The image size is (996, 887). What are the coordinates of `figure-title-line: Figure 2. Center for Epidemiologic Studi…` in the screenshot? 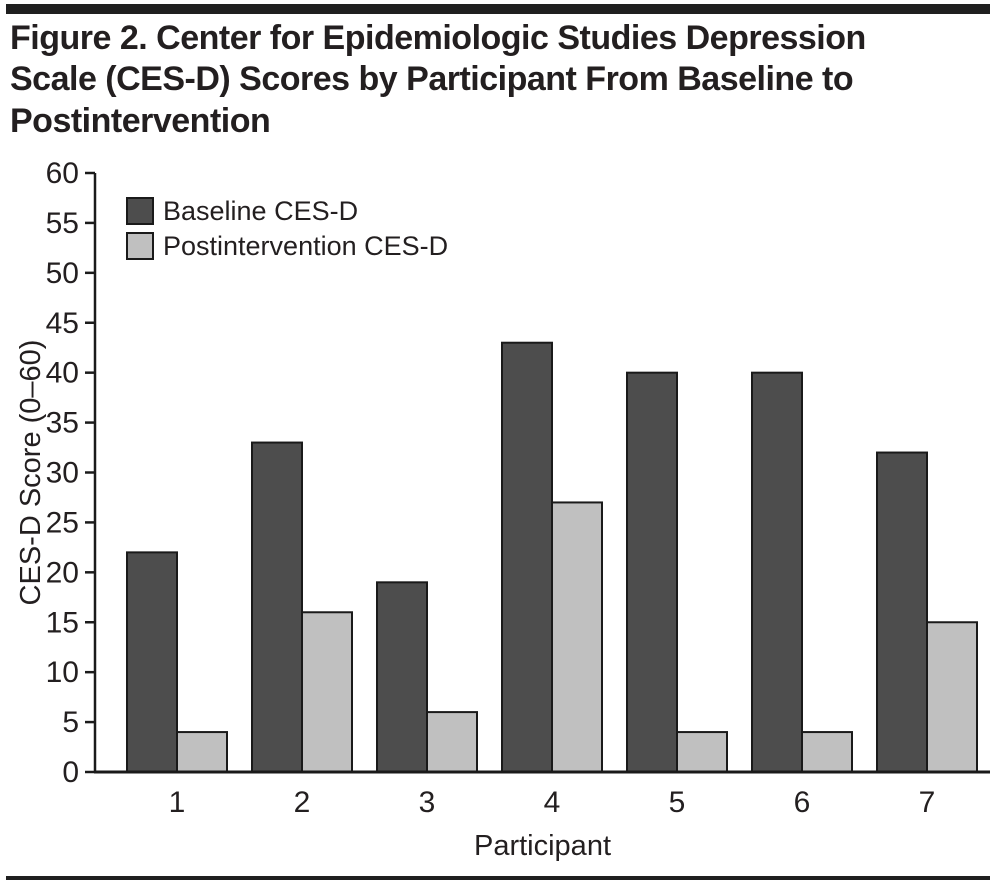 It's located at (438, 38).